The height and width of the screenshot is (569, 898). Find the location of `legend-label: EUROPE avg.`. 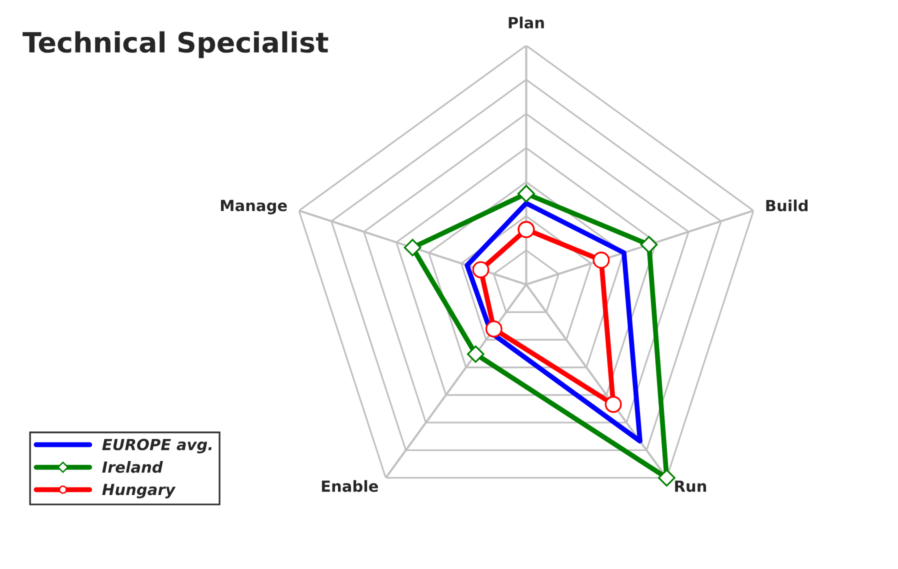

legend-label: EUROPE avg. is located at coordinates (157, 446).